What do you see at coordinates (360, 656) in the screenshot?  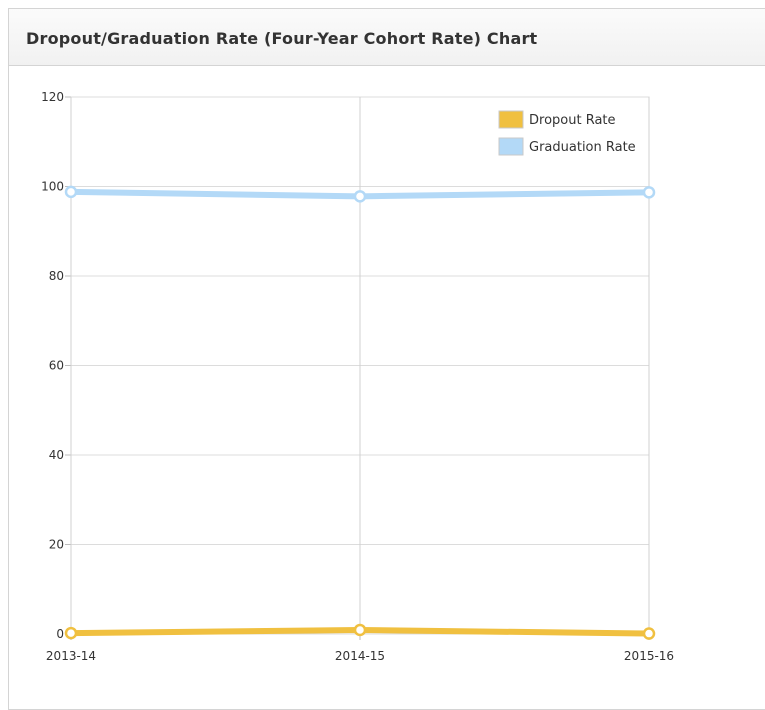 I see `x-tick-label: 2014-15` at bounding box center [360, 656].